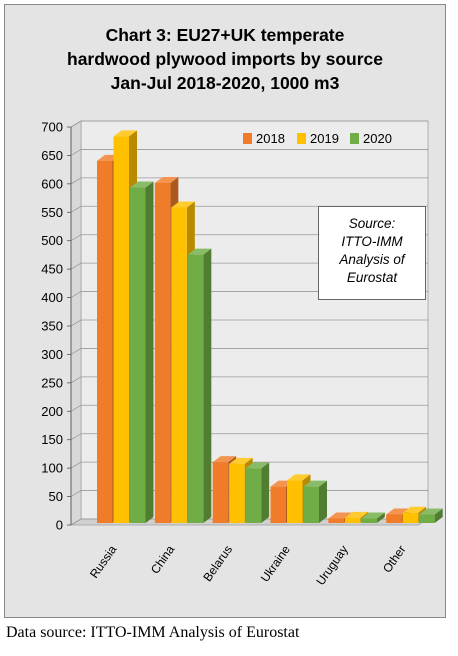  I want to click on y-tick-label: 400, so click(52, 297).